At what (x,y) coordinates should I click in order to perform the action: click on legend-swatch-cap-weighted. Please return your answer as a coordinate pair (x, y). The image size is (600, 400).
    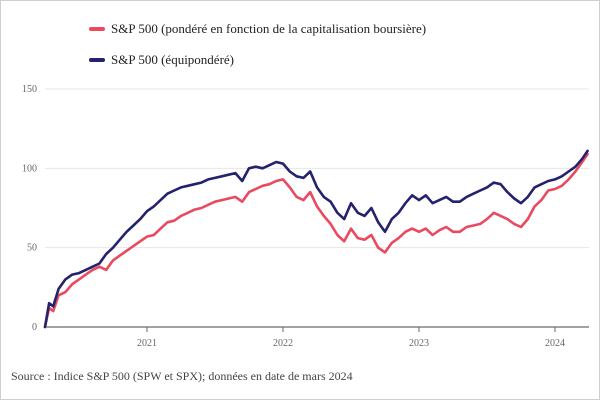
    Looking at the image, I should click on (97, 29).